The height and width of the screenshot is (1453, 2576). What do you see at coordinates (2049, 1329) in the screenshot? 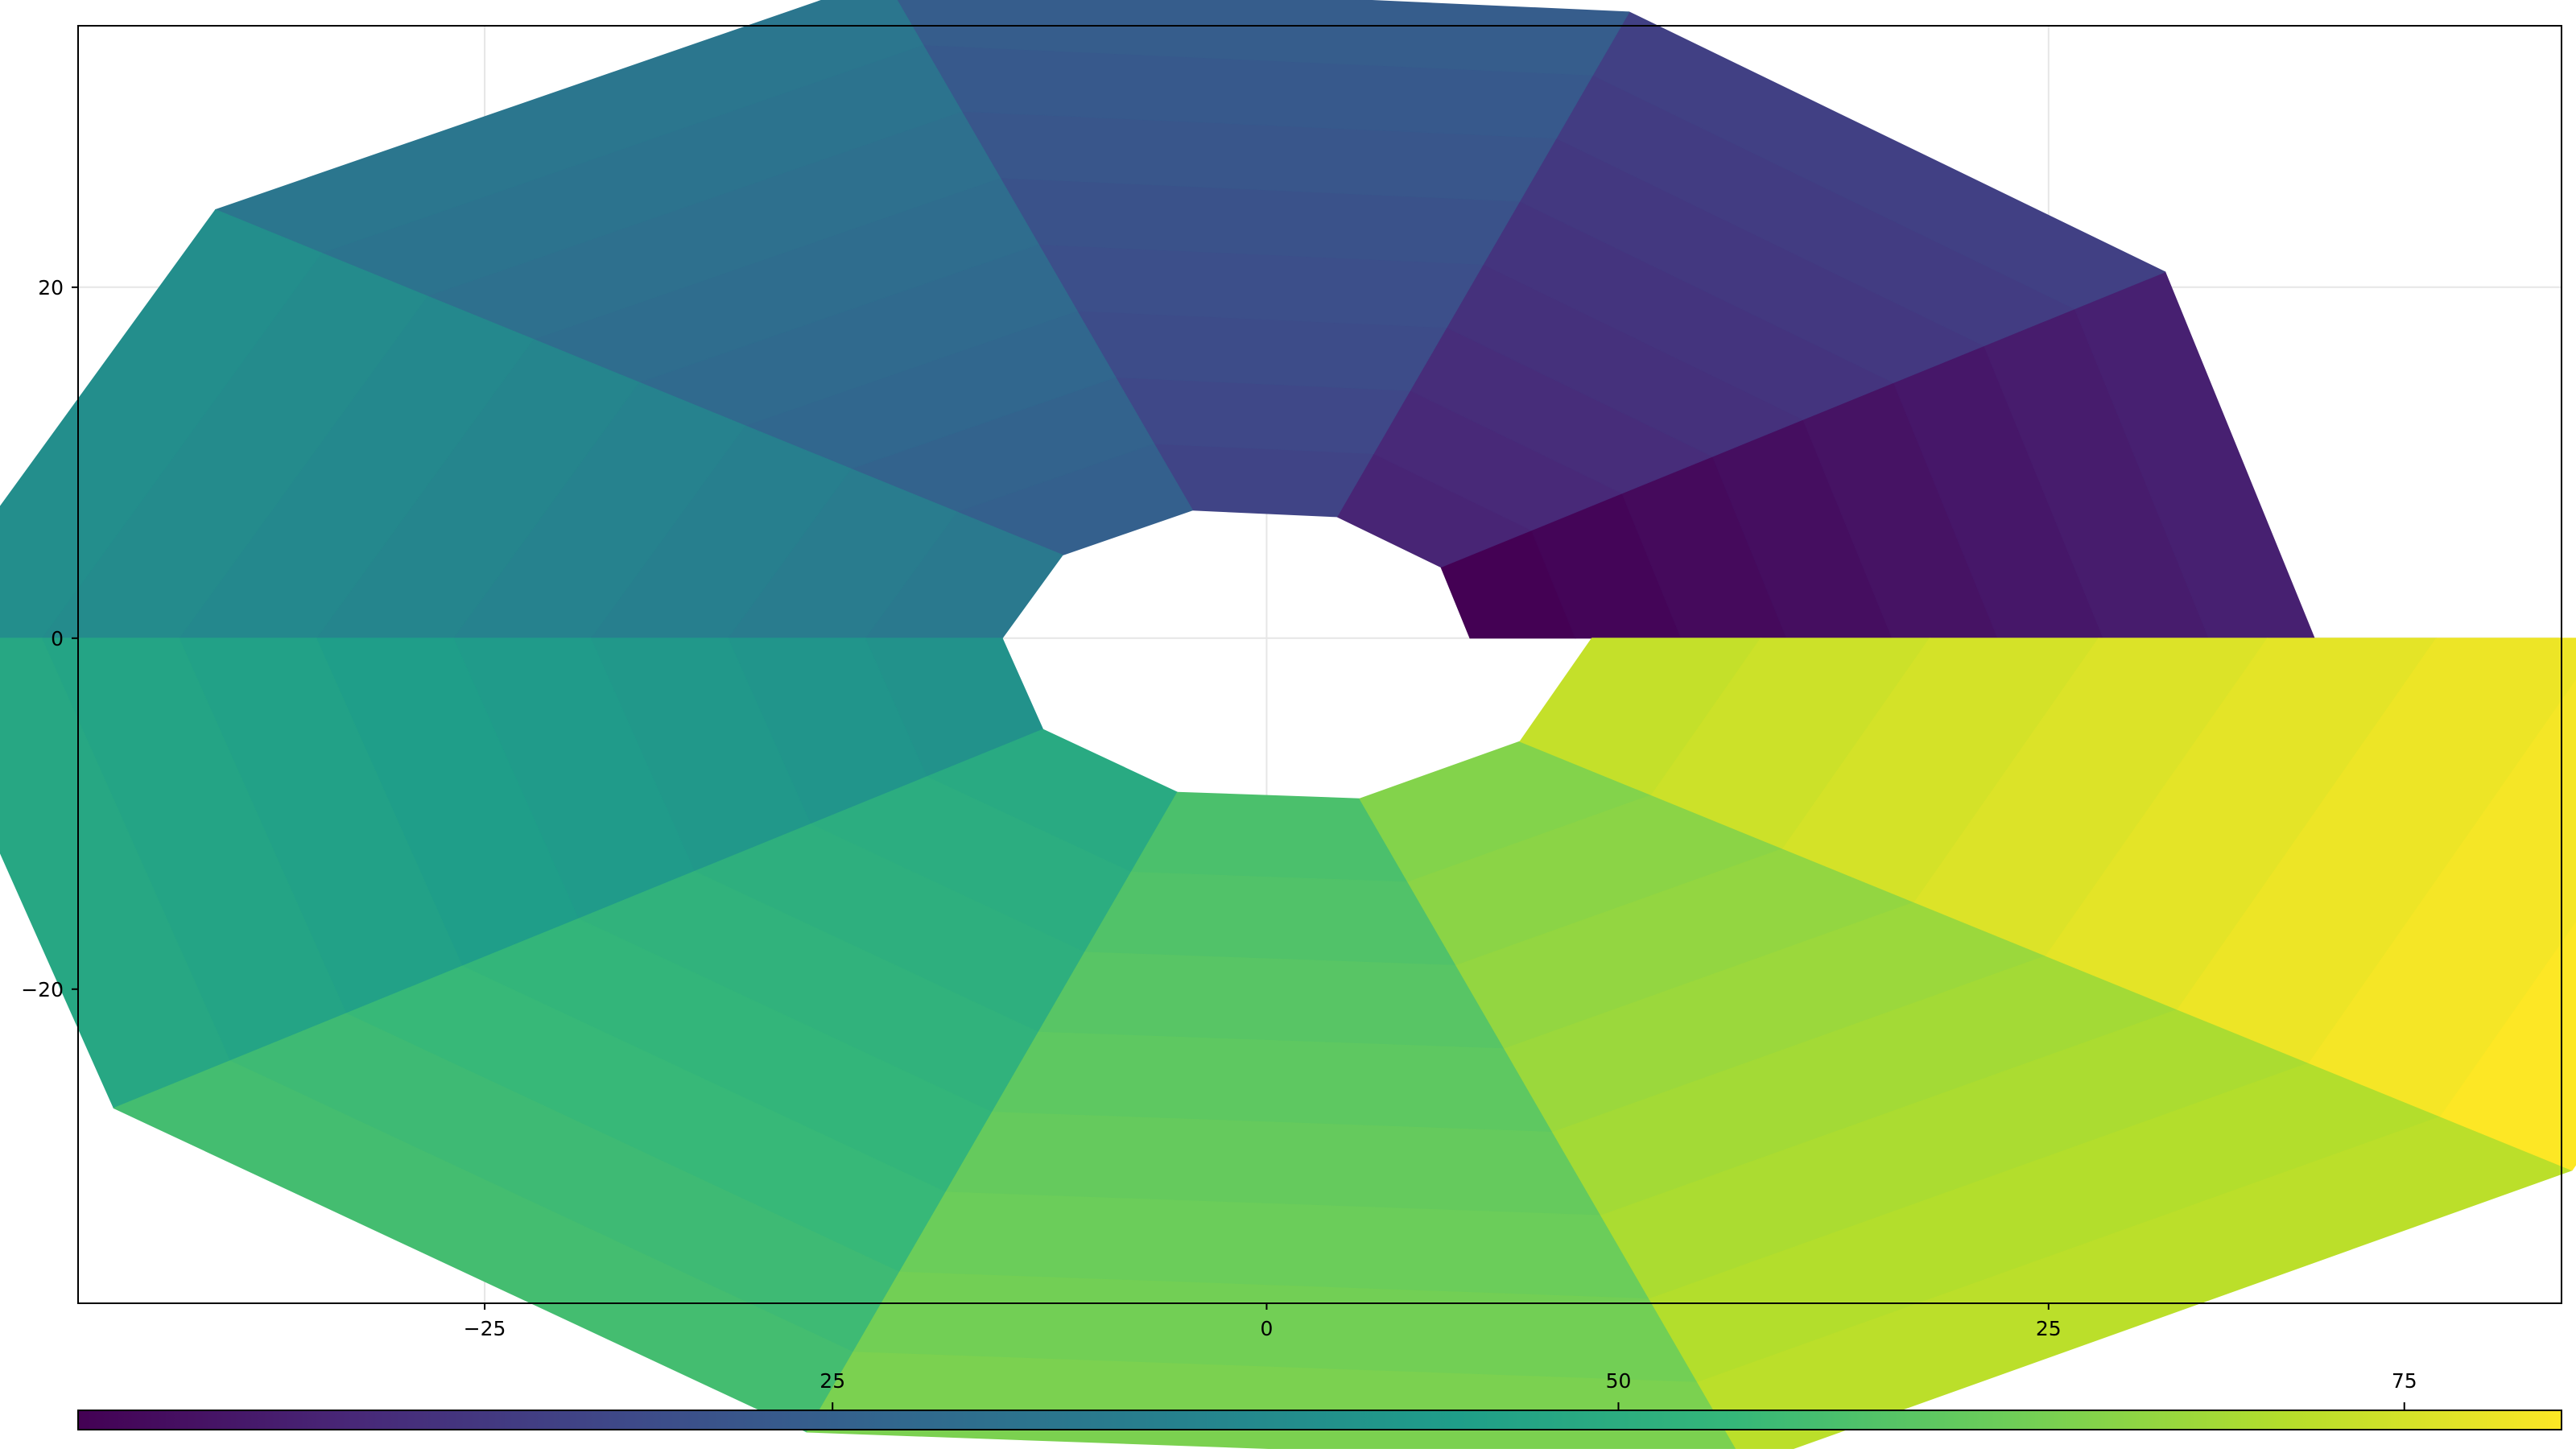
I see `x-tick-label: 25` at bounding box center [2049, 1329].